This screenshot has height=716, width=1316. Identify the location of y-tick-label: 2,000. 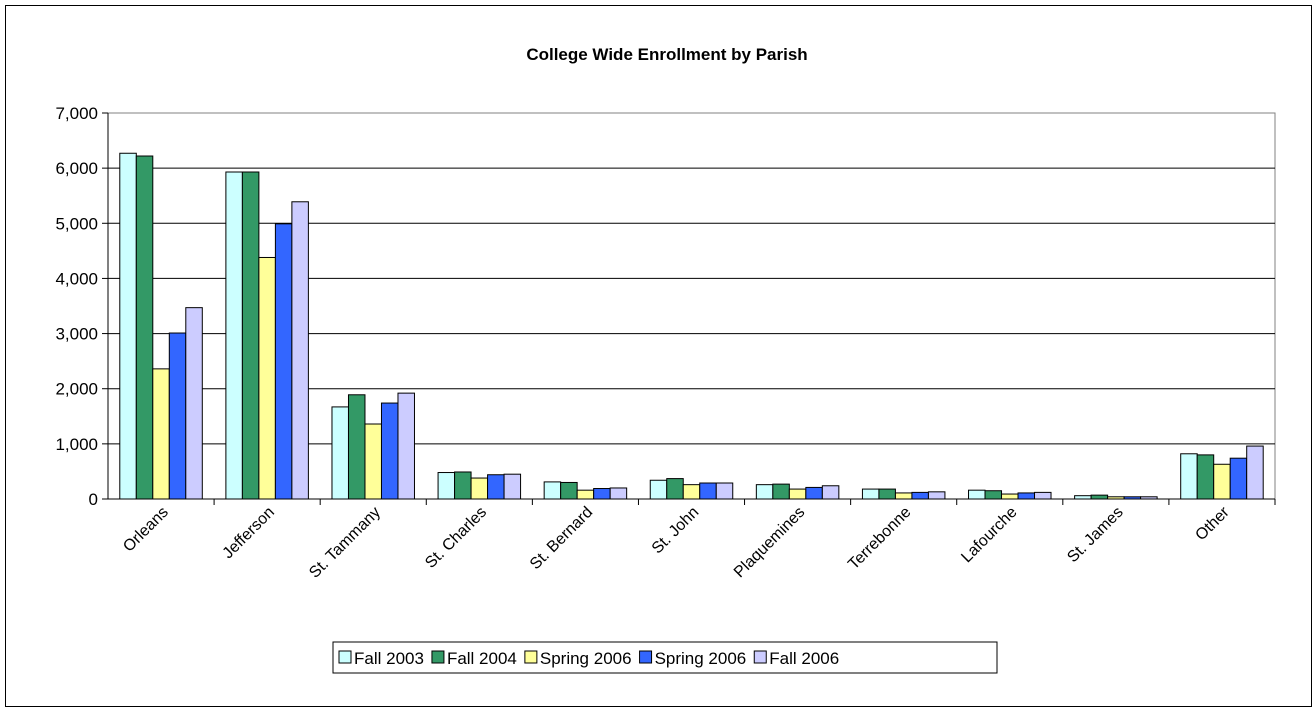
(76, 389).